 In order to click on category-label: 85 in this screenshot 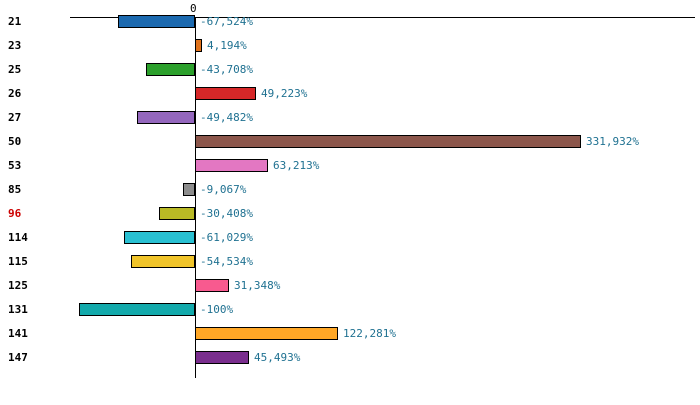, I will do `click(15, 189)`.